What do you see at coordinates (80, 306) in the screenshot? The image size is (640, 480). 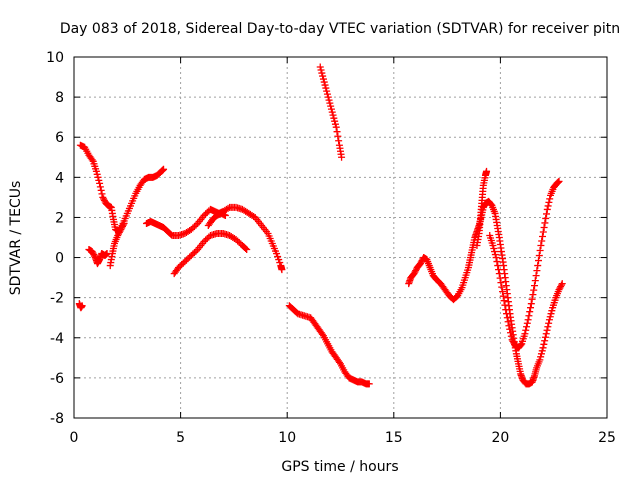 I see `series-seg-a` at bounding box center [80, 306].